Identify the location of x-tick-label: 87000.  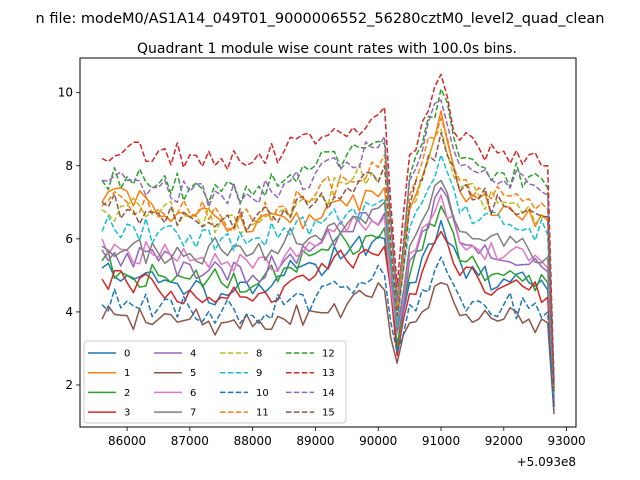
(190, 441).